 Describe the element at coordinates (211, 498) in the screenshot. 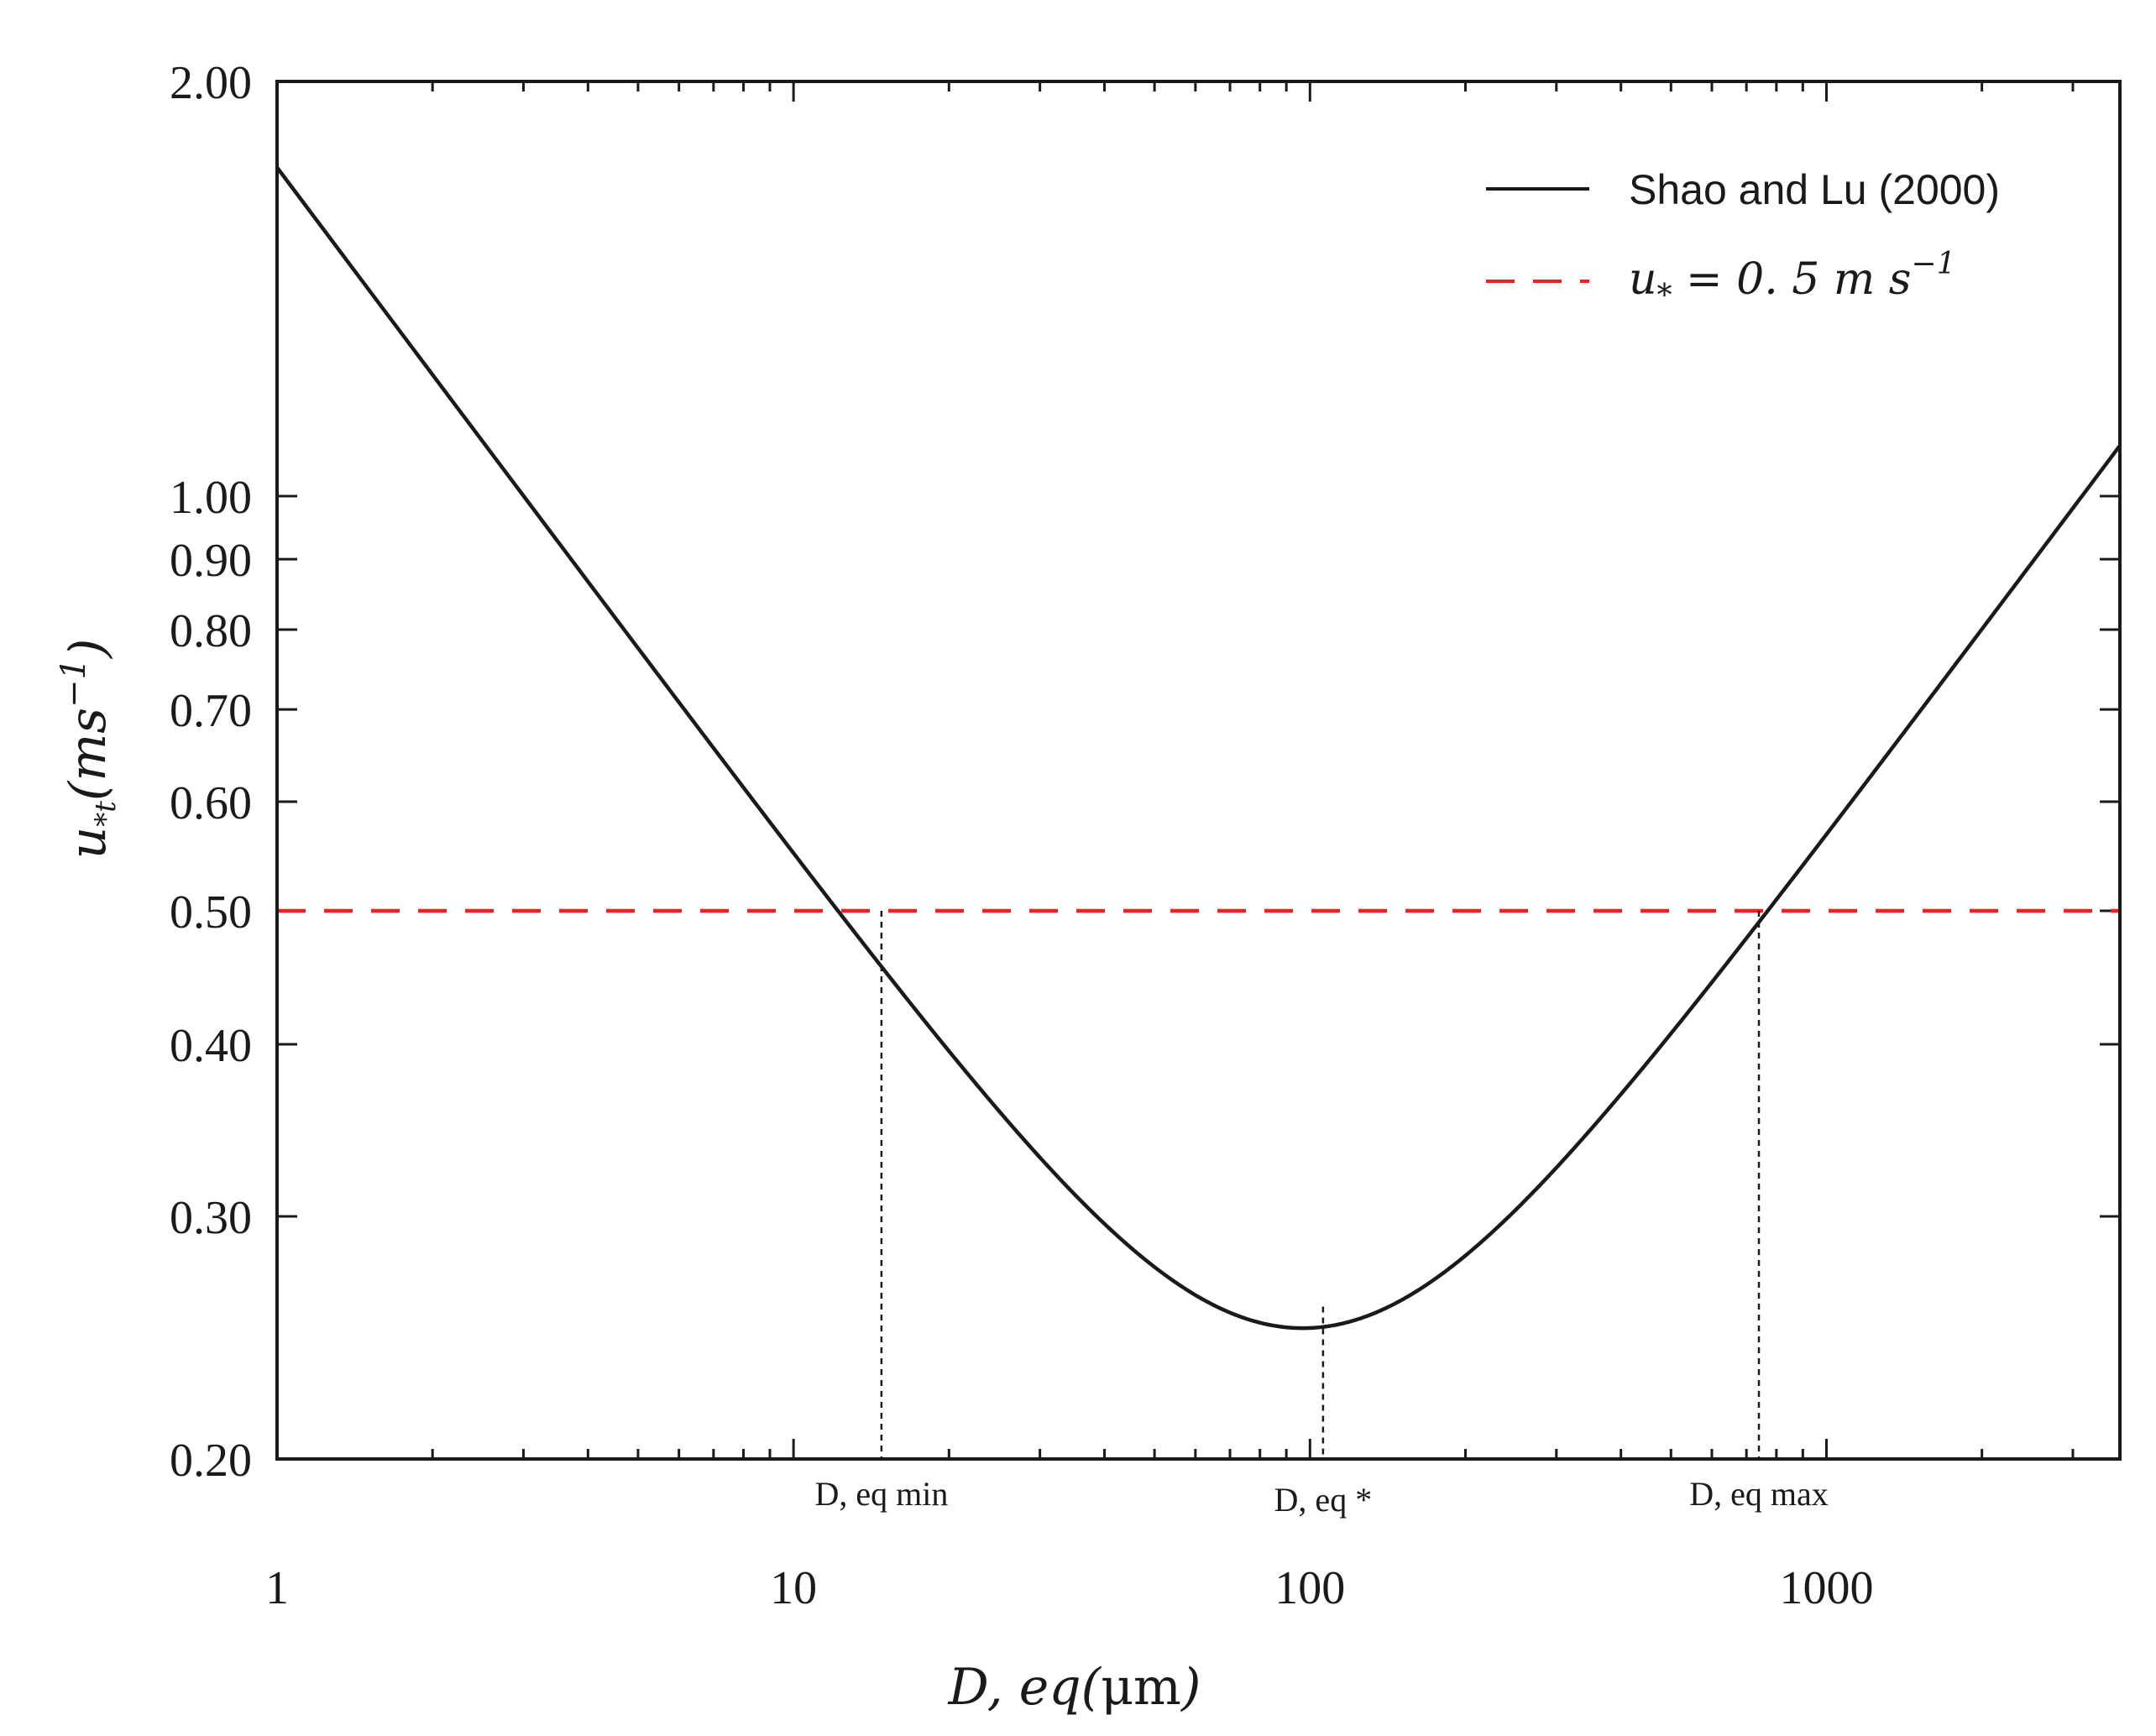

I see `y-tick-label: 1.00` at that location.